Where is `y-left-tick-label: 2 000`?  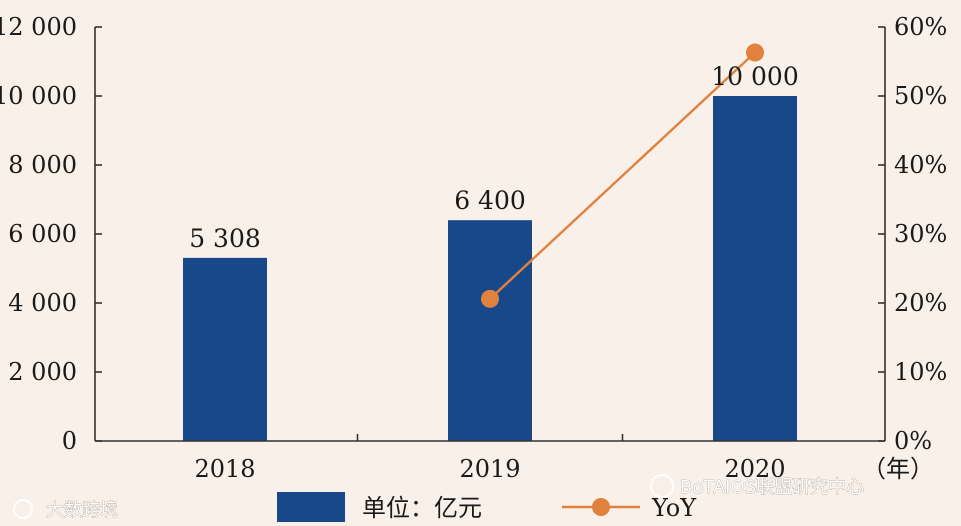
y-left-tick-label: 2 000 is located at coordinates (42, 372).